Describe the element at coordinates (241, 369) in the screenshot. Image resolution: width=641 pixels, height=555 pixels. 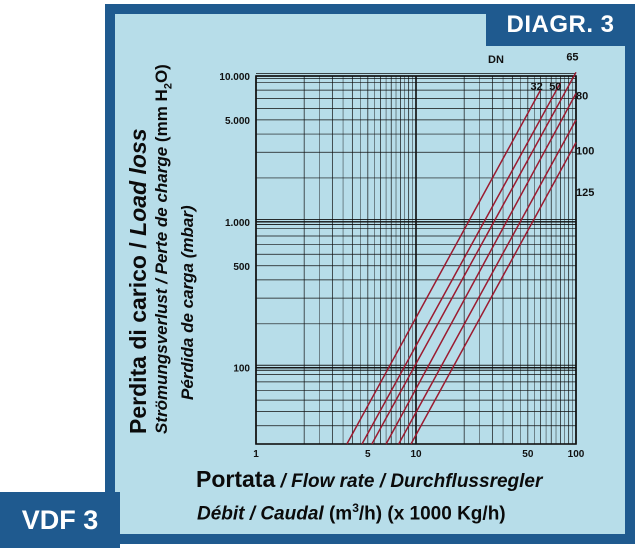
I see `y-tick-label: 100` at that location.